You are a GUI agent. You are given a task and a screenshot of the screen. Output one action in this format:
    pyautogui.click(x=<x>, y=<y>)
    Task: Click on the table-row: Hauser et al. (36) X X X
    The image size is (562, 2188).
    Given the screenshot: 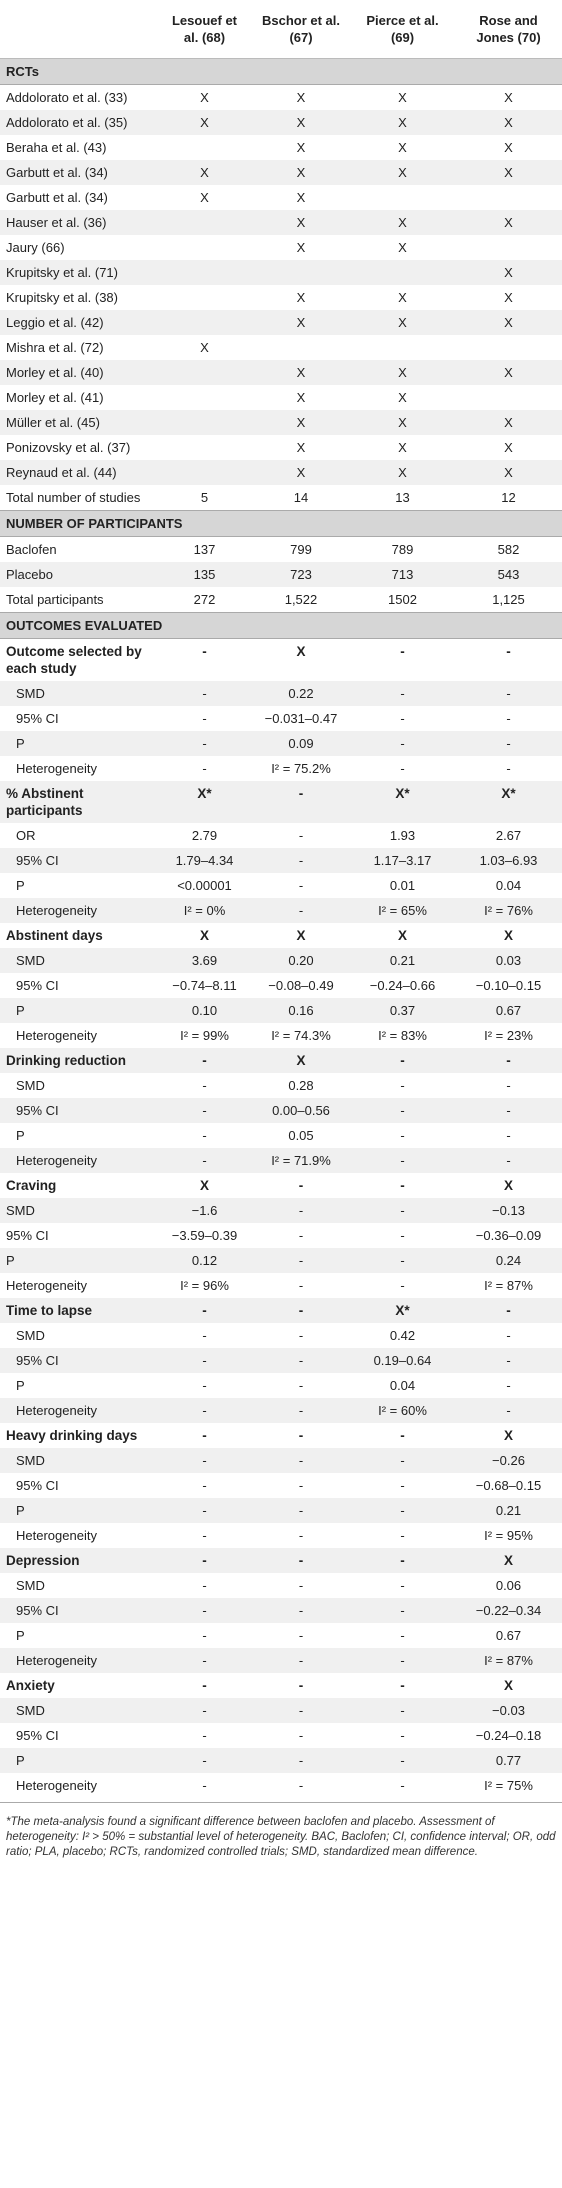 What is the action you would take?
    pyautogui.click(x=281, y=222)
    